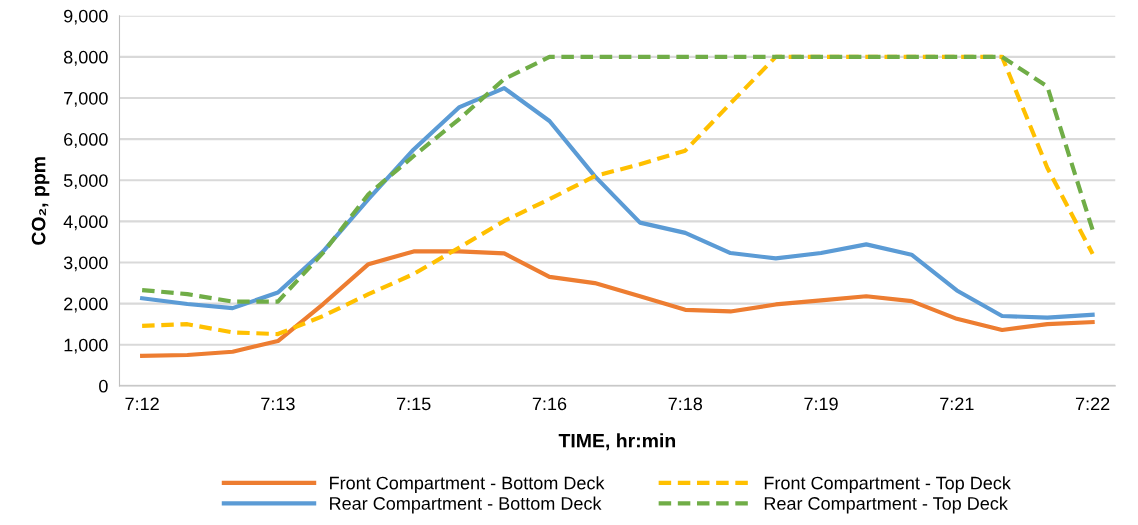  I want to click on x-axis-title: TIME, hr:min, so click(617, 442).